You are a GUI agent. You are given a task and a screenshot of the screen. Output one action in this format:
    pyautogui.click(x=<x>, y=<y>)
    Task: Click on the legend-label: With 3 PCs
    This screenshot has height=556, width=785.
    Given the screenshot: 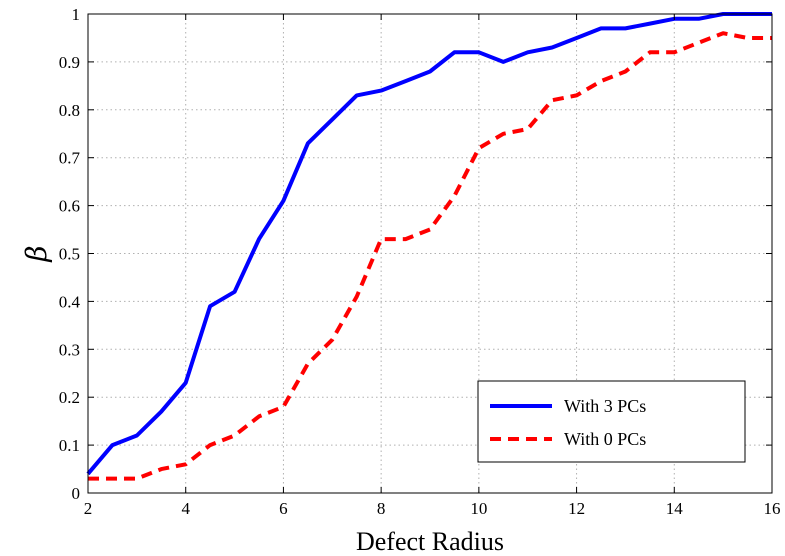 What is the action you would take?
    pyautogui.click(x=605, y=406)
    